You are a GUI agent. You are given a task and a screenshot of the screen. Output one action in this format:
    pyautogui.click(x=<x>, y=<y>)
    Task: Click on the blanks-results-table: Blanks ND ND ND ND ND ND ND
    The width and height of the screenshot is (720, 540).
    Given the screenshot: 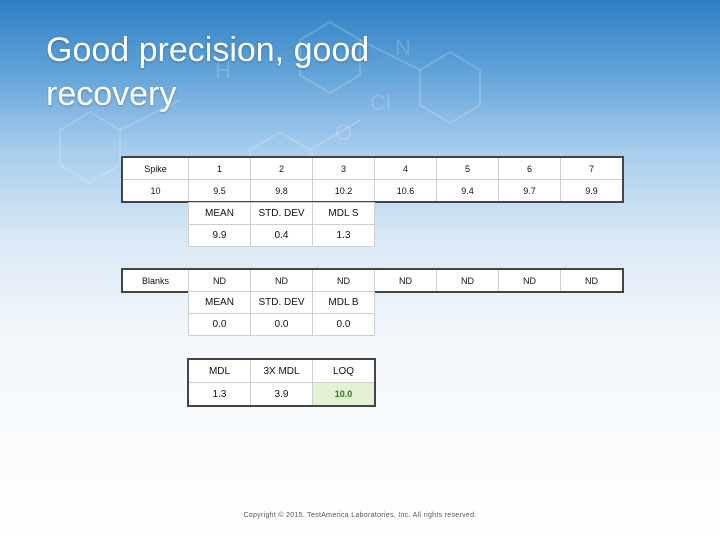 What is the action you would take?
    pyautogui.click(x=372, y=280)
    